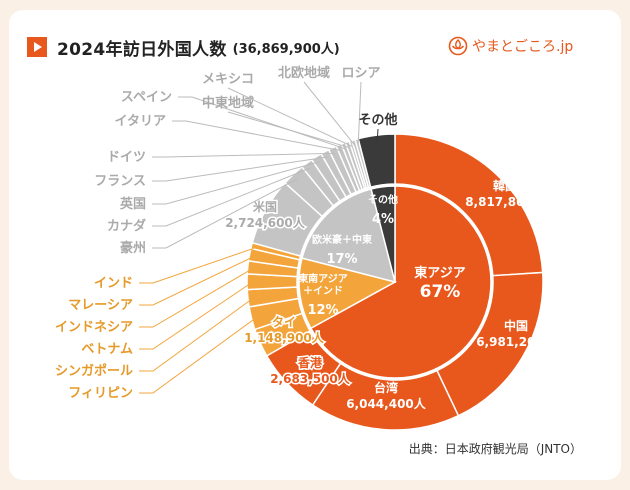  What do you see at coordinates (440, 292) in the screenshot?
I see `inner-percent-0: 67%` at bounding box center [440, 292].